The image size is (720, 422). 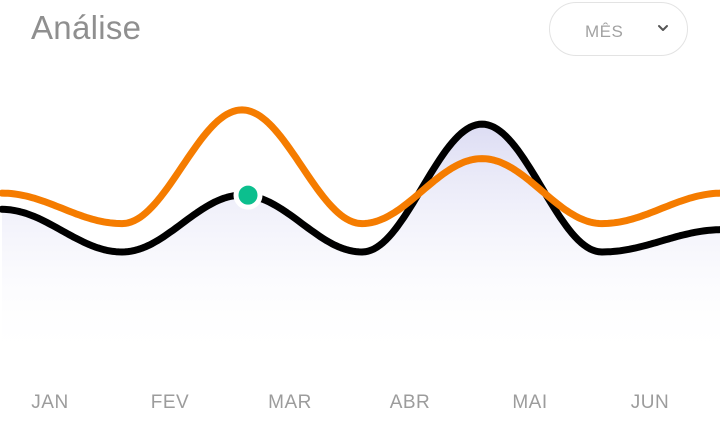 What do you see at coordinates (410, 402) in the screenshot?
I see `x-tick-label: ABR` at bounding box center [410, 402].